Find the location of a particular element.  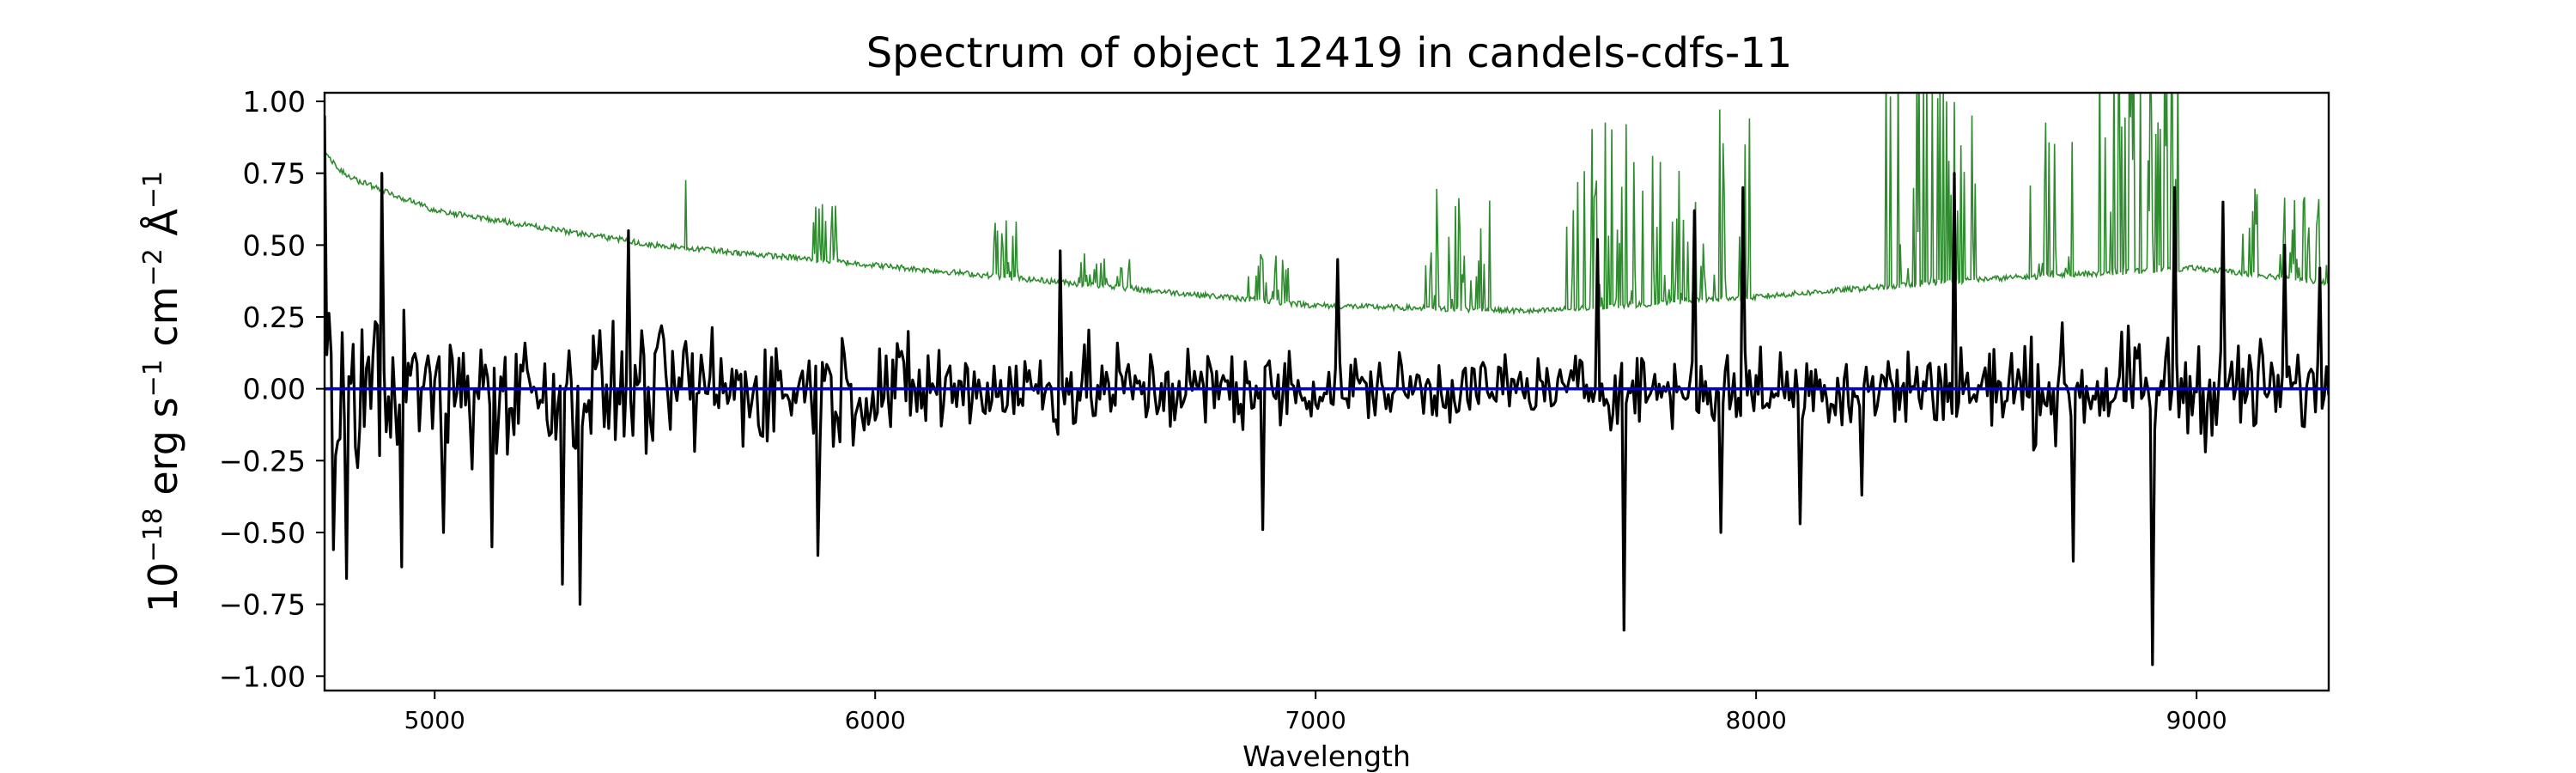

x-tick-label: 8000 is located at coordinates (1756, 720).